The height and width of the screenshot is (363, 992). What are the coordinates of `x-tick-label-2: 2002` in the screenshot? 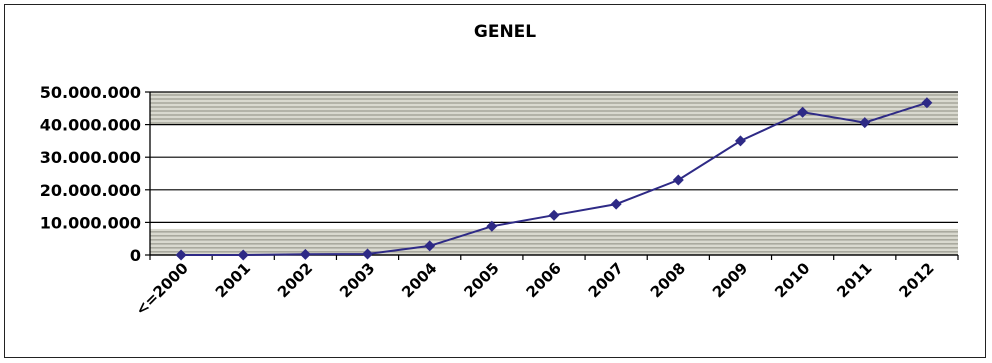 It's located at (295, 280).